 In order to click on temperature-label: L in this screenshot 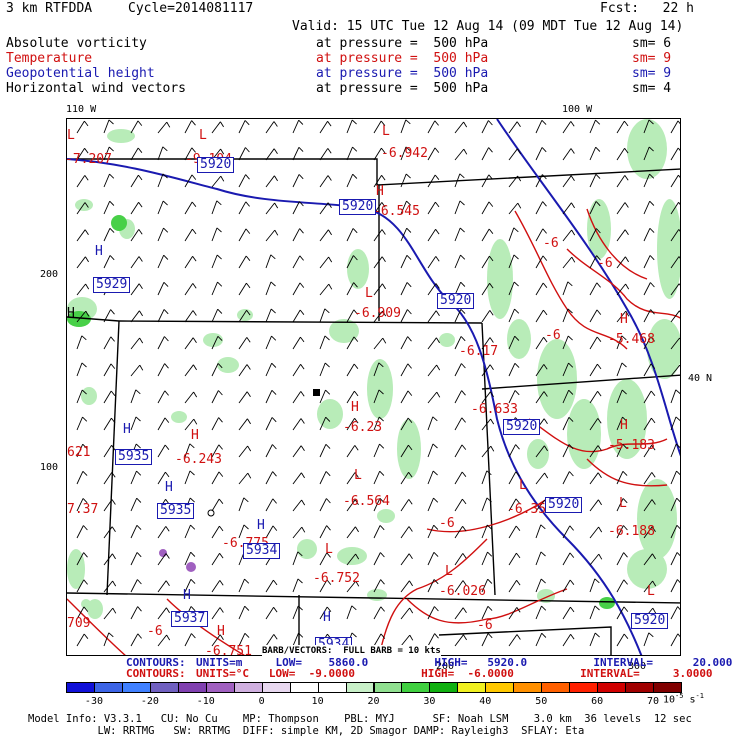, I will do `click(203, 135)`.